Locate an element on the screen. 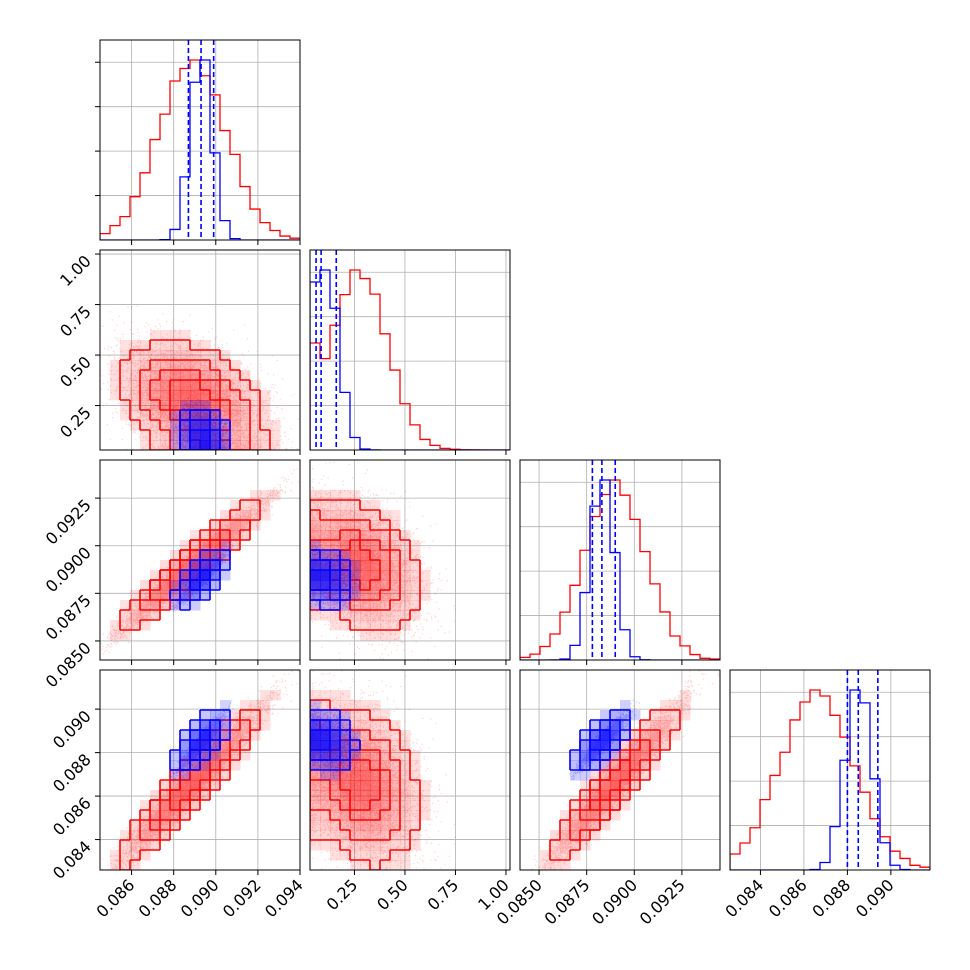 Image resolution: width=970 pixels, height=970 pixels. x-tick-label: 0.75 is located at coordinates (443, 894).